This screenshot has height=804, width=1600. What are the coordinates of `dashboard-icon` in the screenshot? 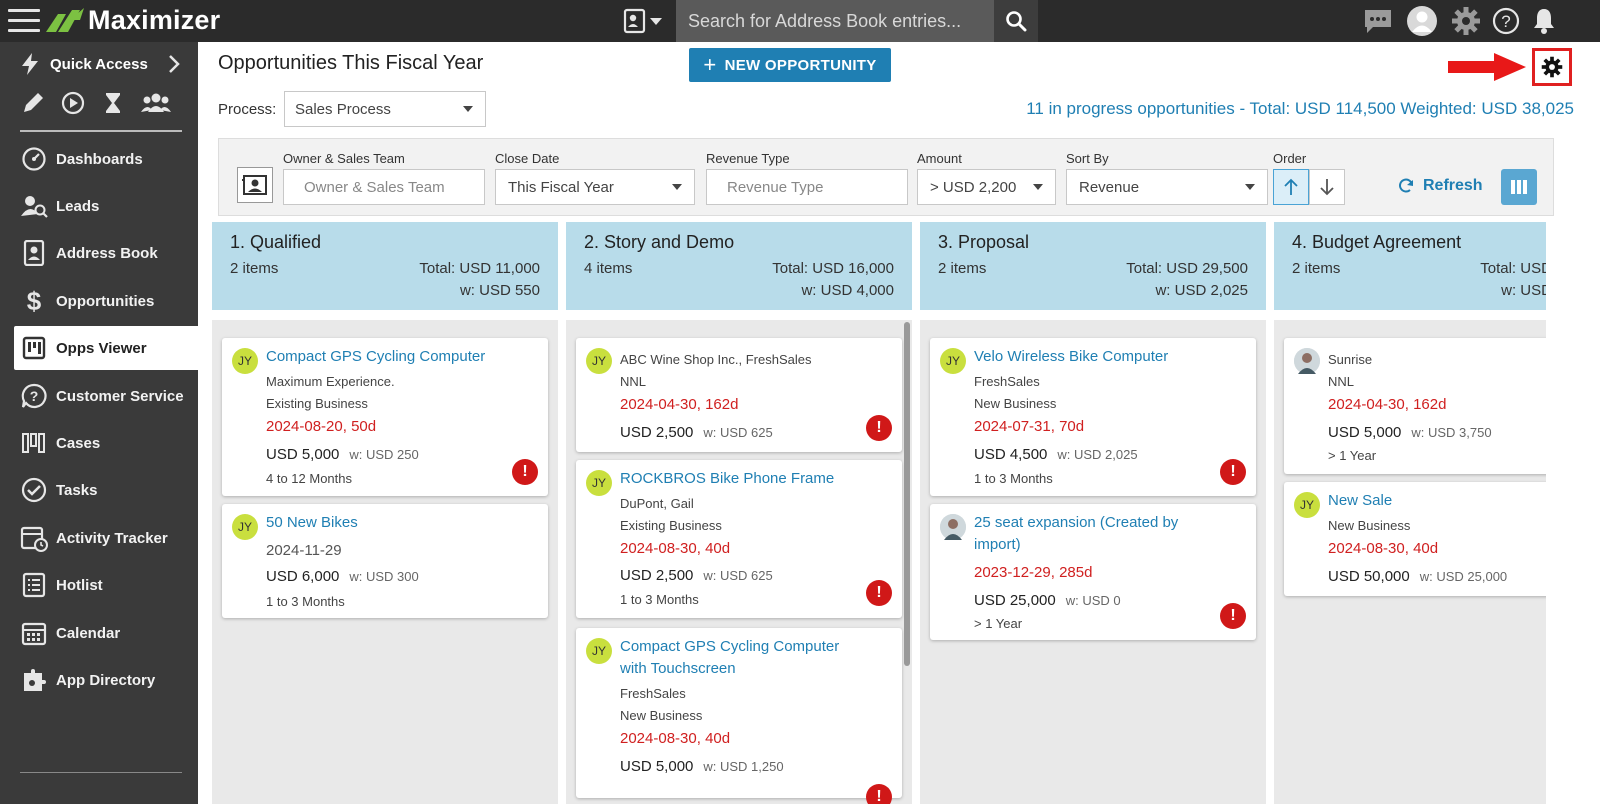 It's located at (34, 159).